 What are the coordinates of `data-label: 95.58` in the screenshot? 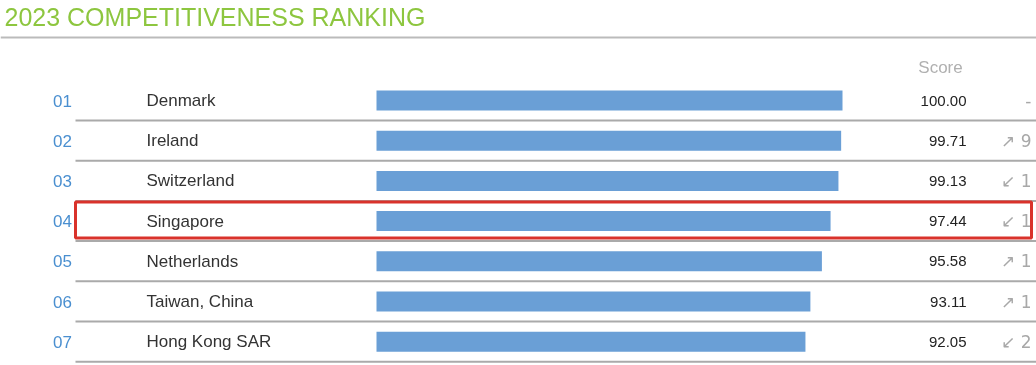 It's located at (947, 261).